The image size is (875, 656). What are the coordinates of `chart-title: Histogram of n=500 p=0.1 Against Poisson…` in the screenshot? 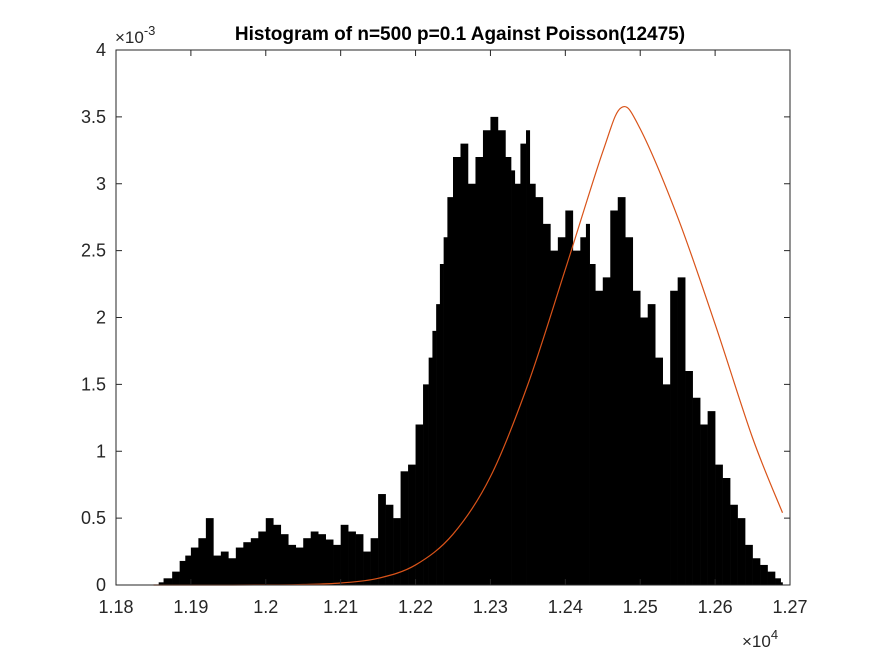 It's located at (460, 34).